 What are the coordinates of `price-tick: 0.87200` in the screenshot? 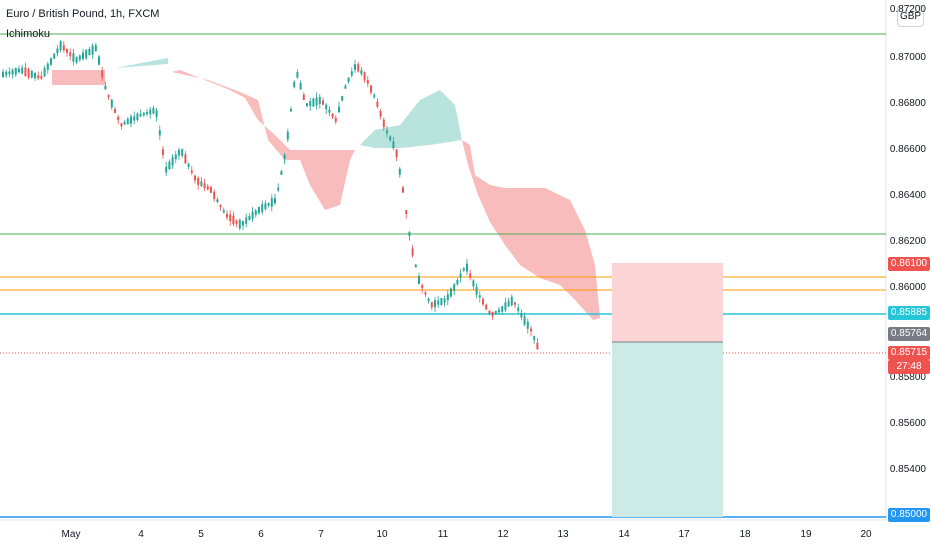 It's located at (907, 9).